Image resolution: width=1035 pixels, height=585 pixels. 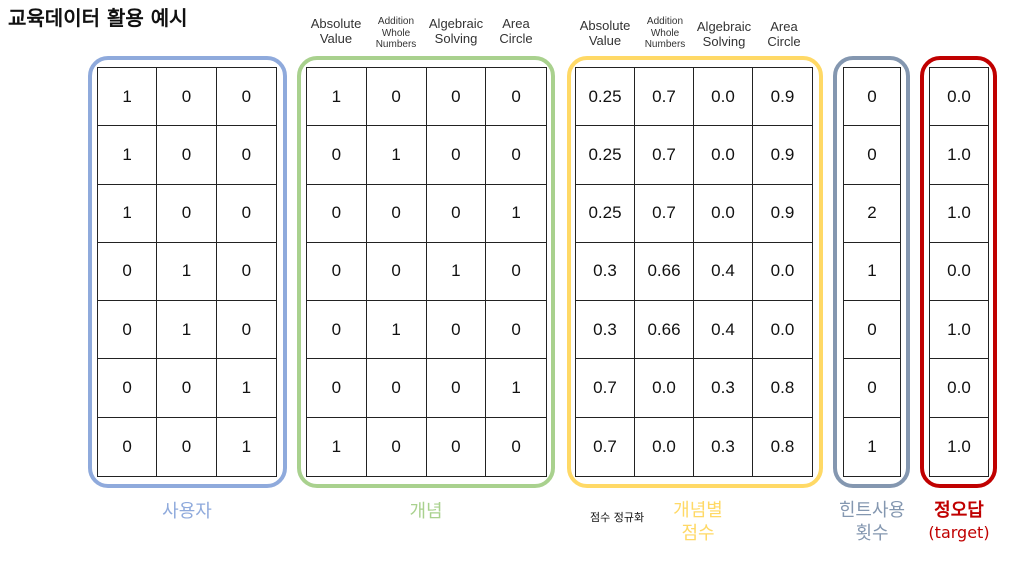 What do you see at coordinates (98, 18) in the screenshot?
I see `page-title: 교육데이터 활용 예시` at bounding box center [98, 18].